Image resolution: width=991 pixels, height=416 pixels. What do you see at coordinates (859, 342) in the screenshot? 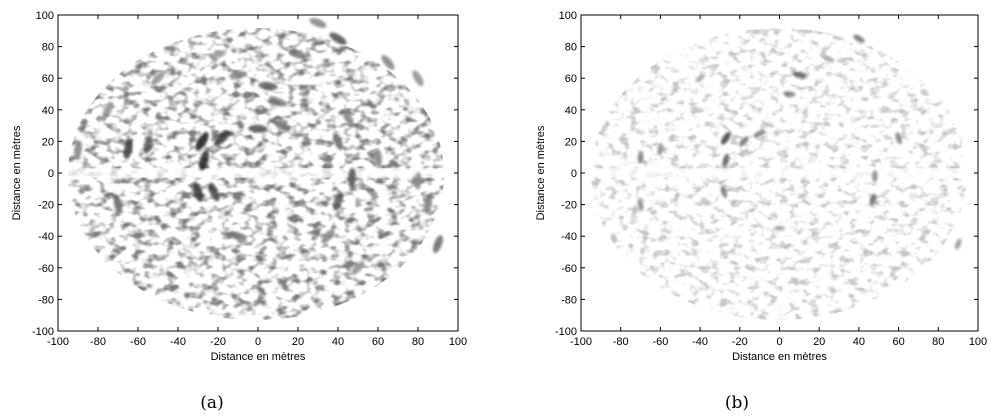
I see `x-tick-label-b: 40` at bounding box center [859, 342].